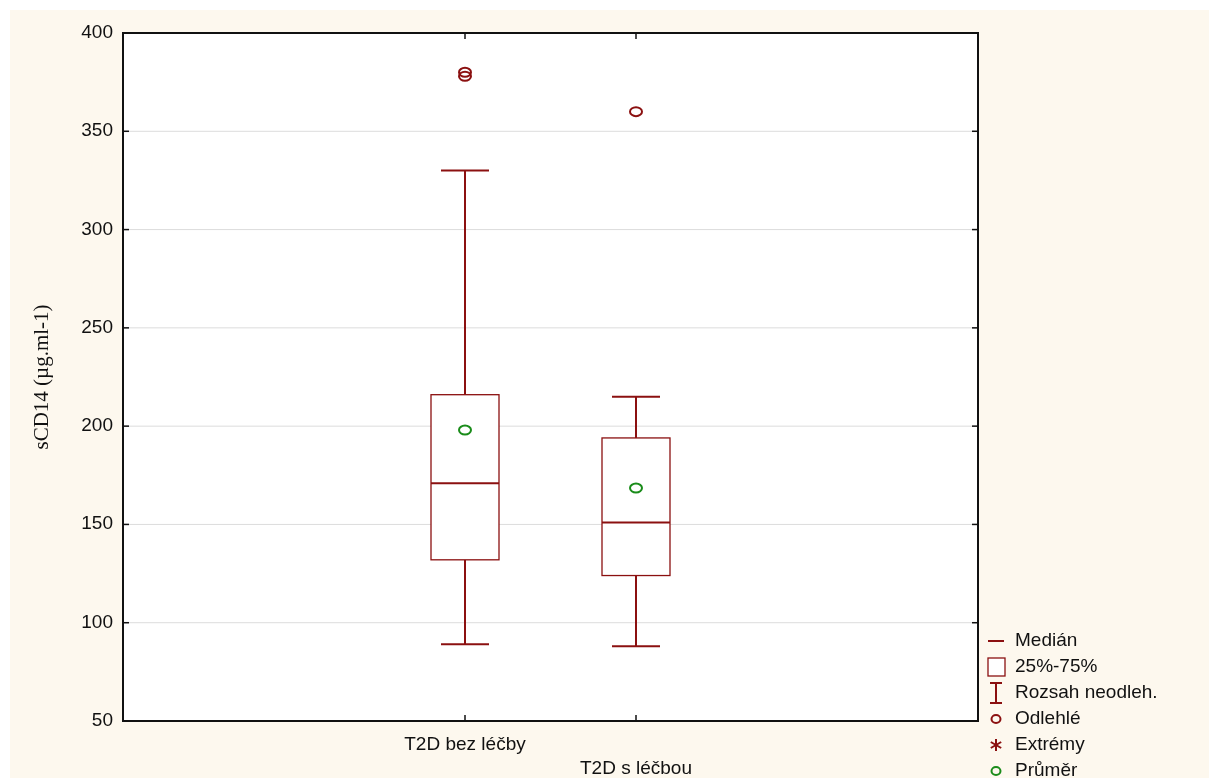  I want to click on y-tick-label: 400, so click(97, 32).